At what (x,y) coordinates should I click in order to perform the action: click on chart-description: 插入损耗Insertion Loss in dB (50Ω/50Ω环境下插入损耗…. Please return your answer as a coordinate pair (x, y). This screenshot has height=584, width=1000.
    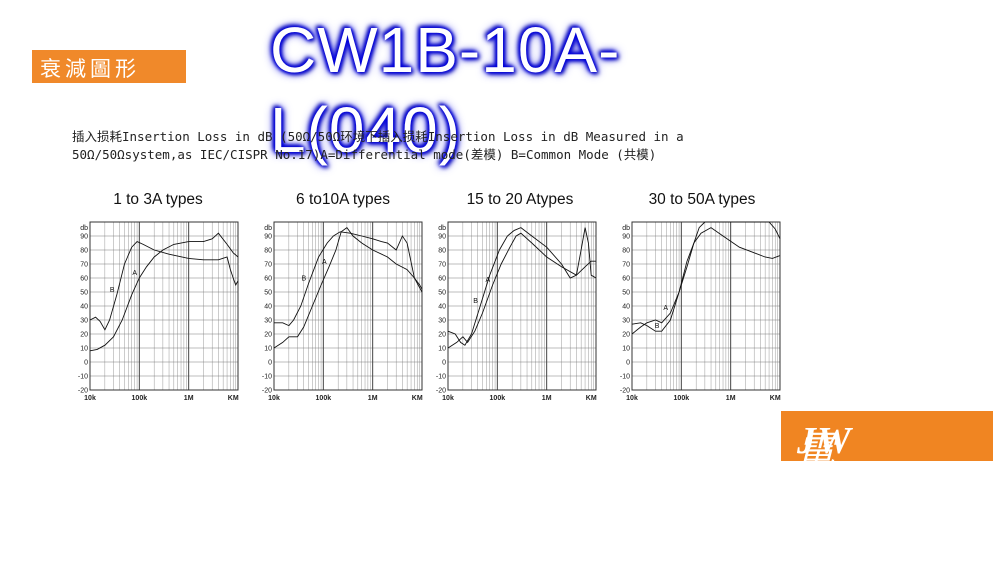
    Looking at the image, I should click on (432, 146).